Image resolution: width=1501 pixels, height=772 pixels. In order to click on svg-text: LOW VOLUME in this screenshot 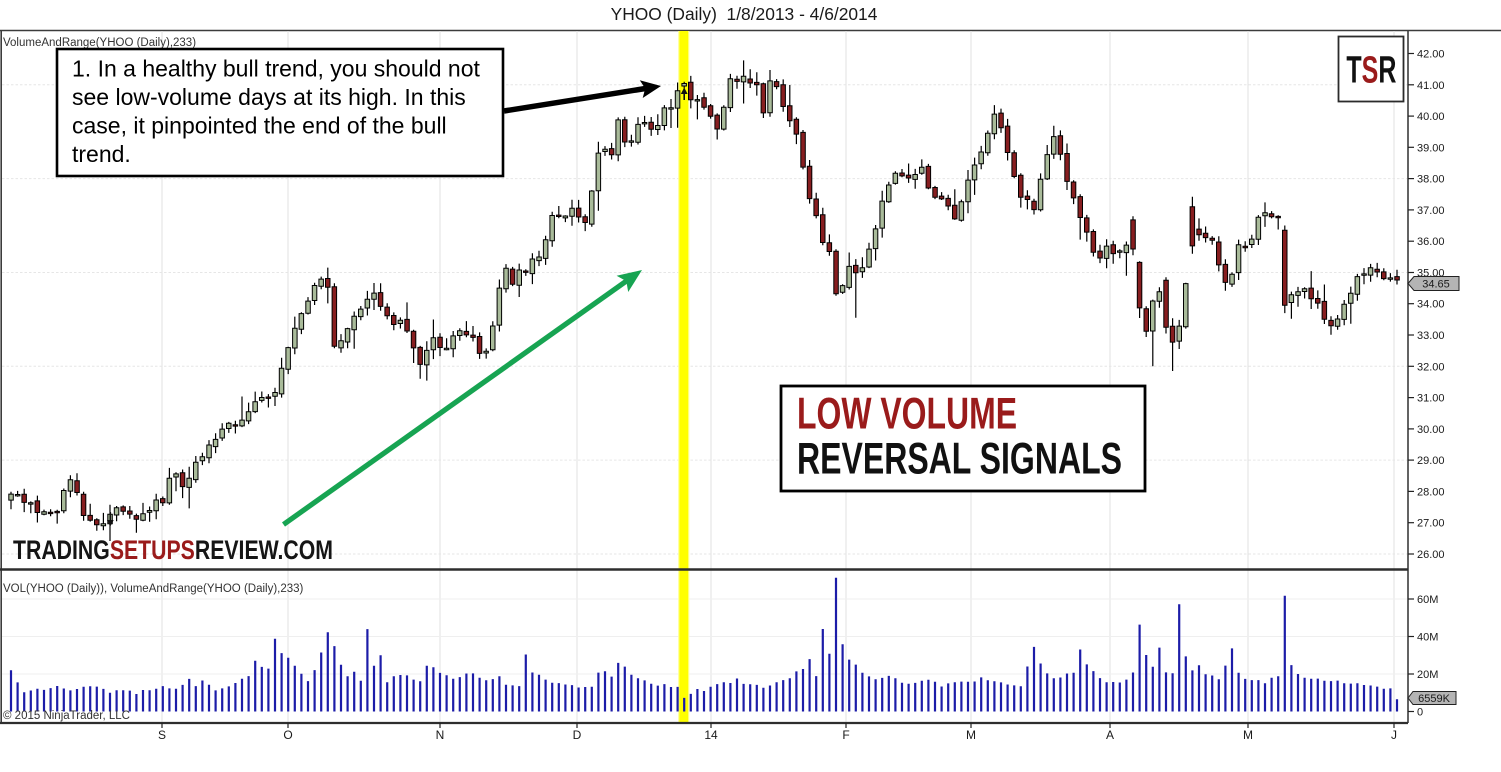, I will do `click(907, 413)`.